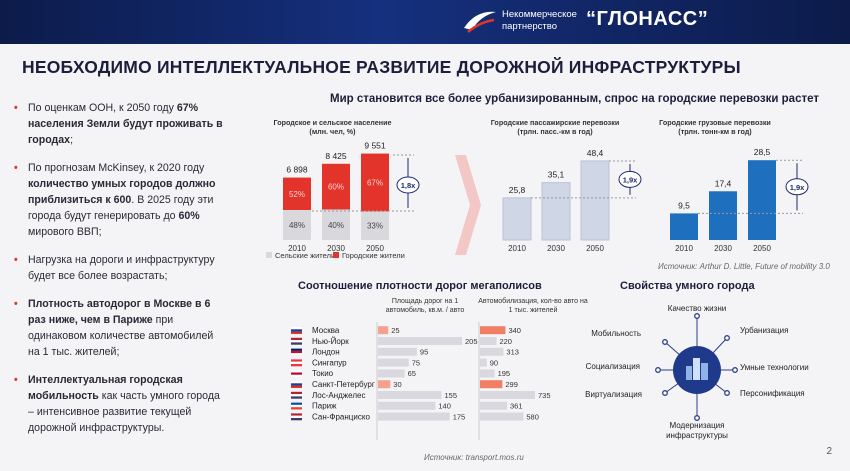 The width and height of the screenshot is (850, 471). What do you see at coordinates (772, 393) in the screenshot?
I see `smart-property-label: Персонификация` at bounding box center [772, 393].